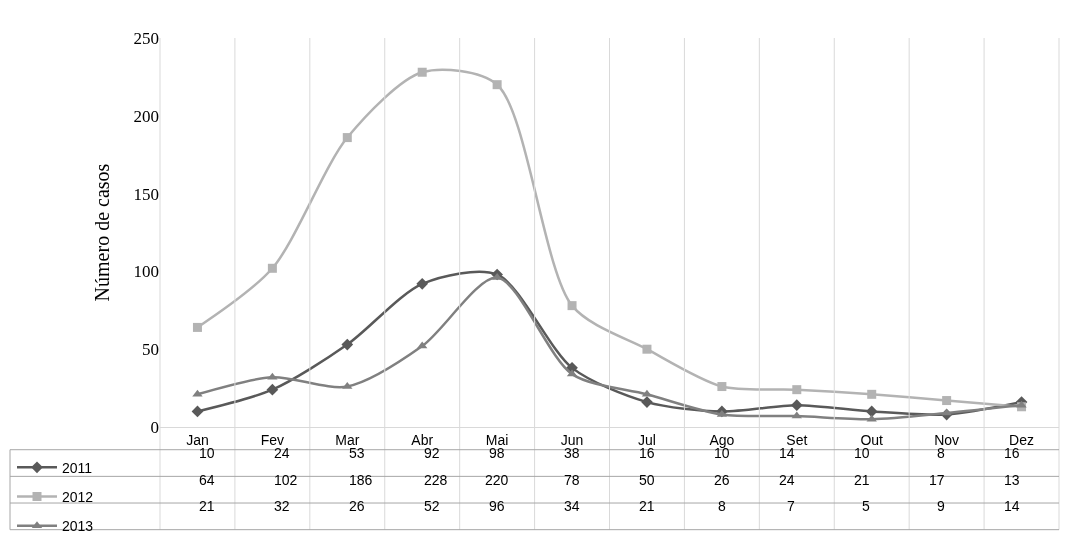 The width and height of the screenshot is (1071, 554). I want to click on x-tick-label: Ago, so click(722, 439).